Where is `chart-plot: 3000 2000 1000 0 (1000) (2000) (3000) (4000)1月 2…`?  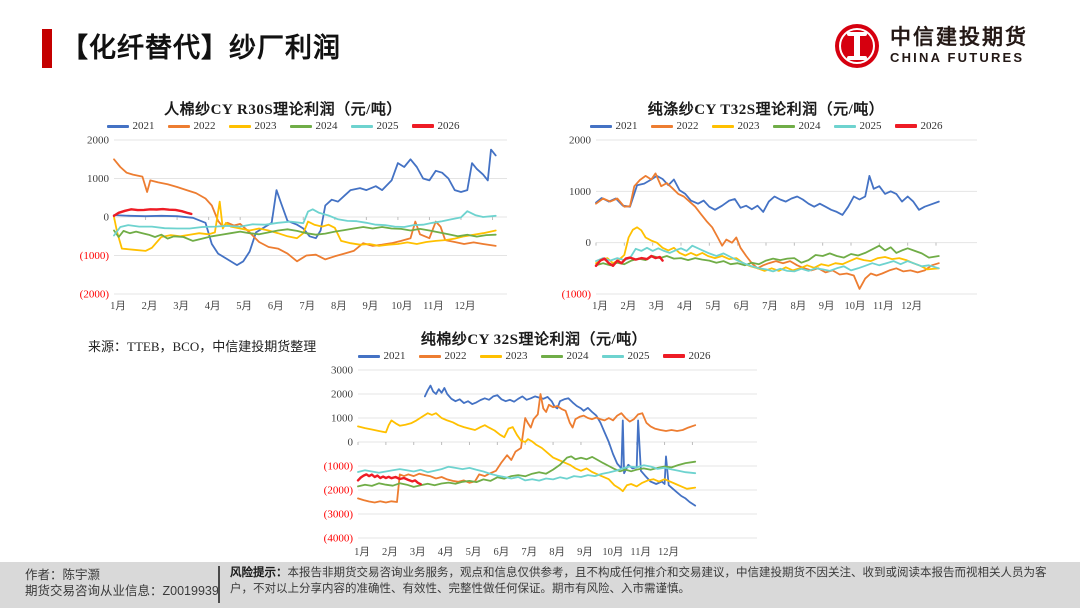 chart-plot: 3000 2000 1000 0 (1000) (2000) (3000) (4000)1月 2… is located at coordinates (540, 461).